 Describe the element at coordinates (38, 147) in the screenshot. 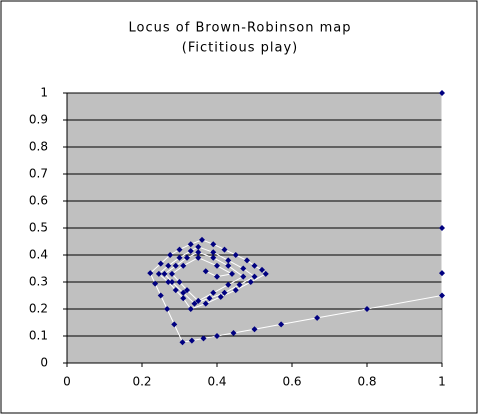

I see `y-tick-label: 0.8` at that location.